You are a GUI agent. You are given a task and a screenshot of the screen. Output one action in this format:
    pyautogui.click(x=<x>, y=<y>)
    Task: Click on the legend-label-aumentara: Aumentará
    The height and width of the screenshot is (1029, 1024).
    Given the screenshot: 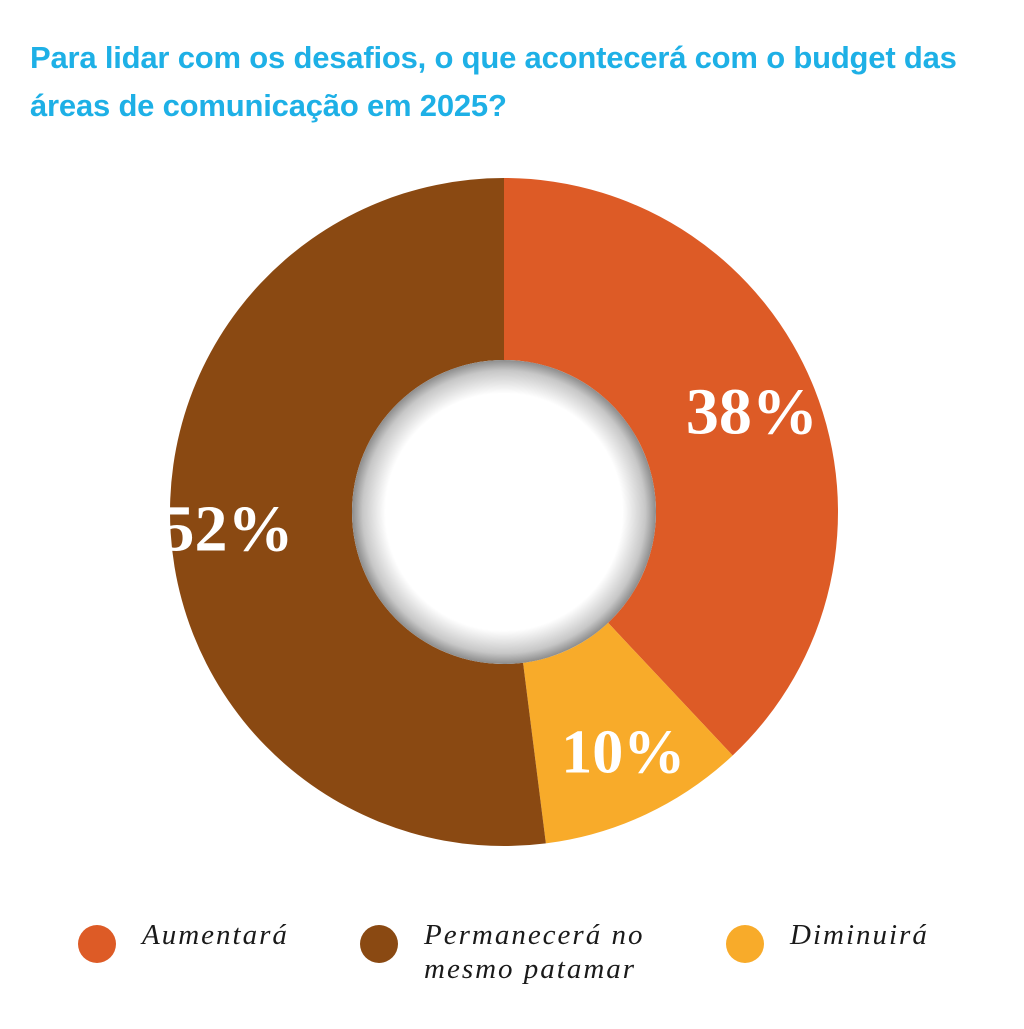 What is the action you would take?
    pyautogui.click(x=215, y=935)
    